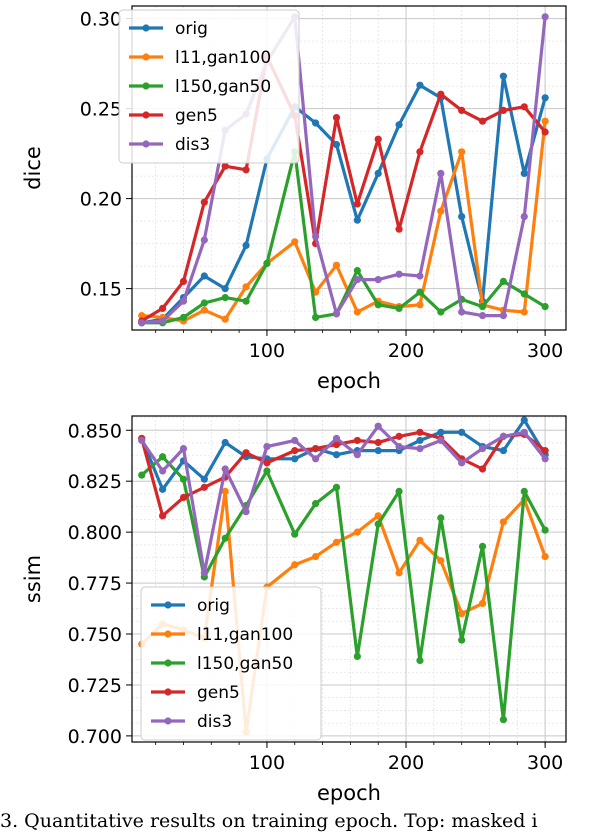 Image resolution: width=594 pixels, height=838 pixels. What do you see at coordinates (95, 737) in the screenshot?
I see `y-tick-label: 0.700` at bounding box center [95, 737].